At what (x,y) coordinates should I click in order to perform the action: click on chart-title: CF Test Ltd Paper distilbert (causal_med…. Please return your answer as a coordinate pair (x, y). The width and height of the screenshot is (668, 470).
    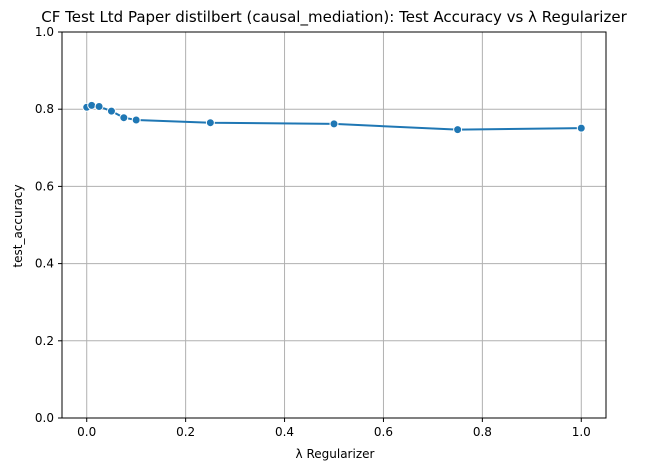
    Looking at the image, I should click on (334, 17).